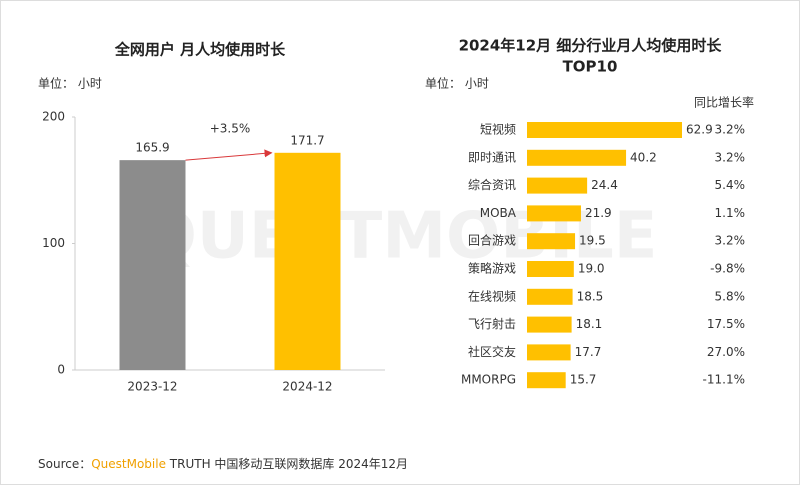 This screenshot has width=800, height=485. I want to click on chart-subtitle: TOP10, so click(590, 67).